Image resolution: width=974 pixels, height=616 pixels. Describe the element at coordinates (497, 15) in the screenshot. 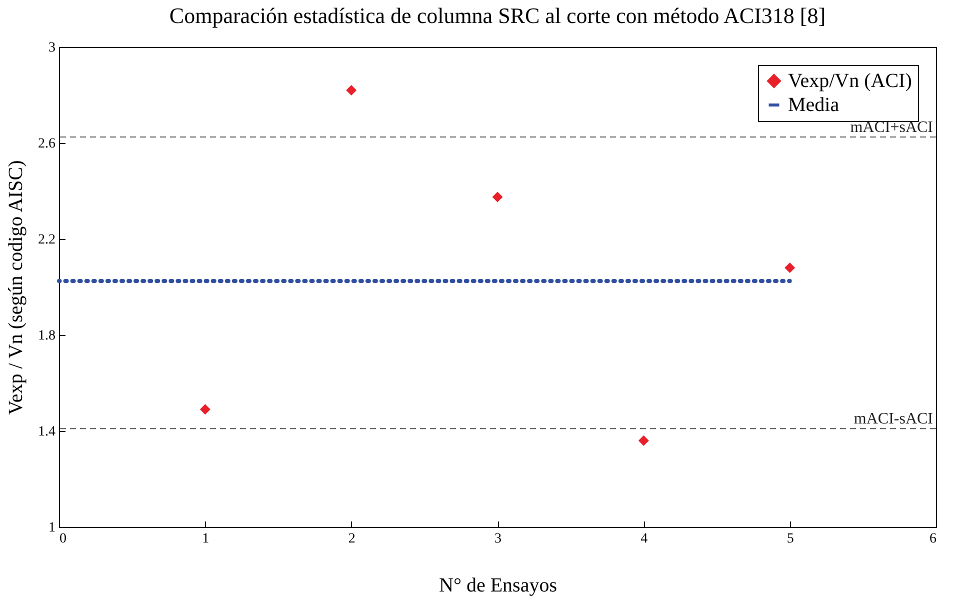

I see `chart-title: Comparación estadística de columna SRC al corte con método ACI318 [8]` at that location.